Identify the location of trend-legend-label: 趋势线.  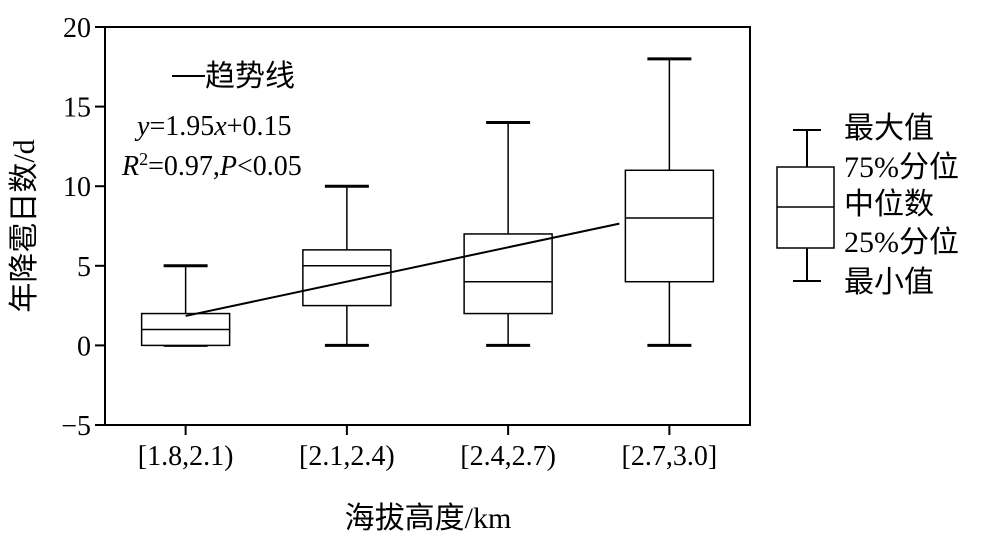
(250, 76).